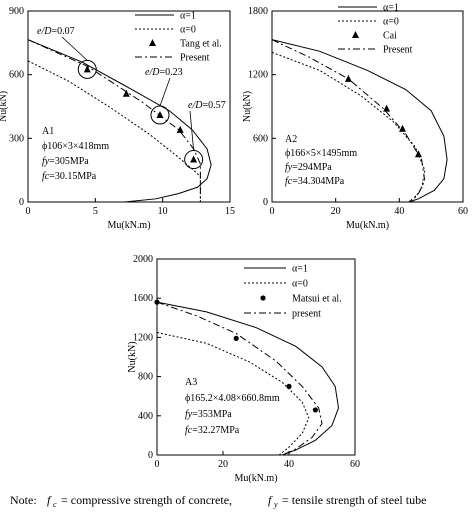 This screenshot has height=517, width=474. I want to click on chart-a1-specimen-text: fc=30.15MPa, so click(69, 176).